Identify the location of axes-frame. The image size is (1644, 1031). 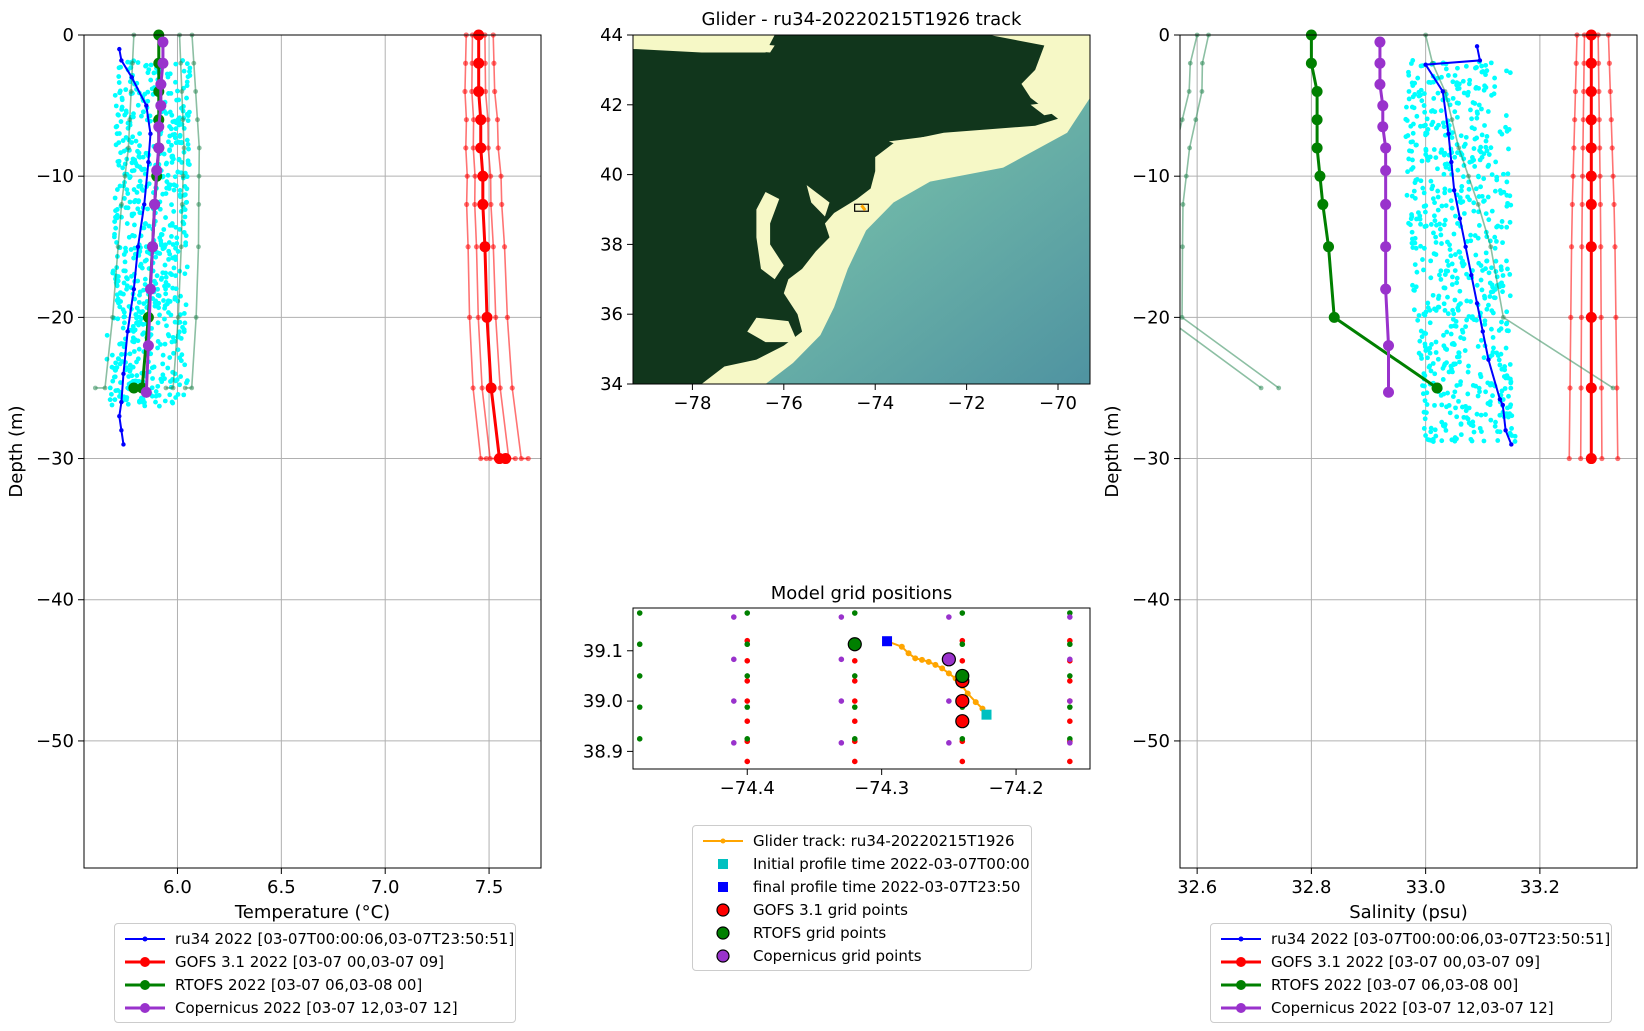
(861, 688).